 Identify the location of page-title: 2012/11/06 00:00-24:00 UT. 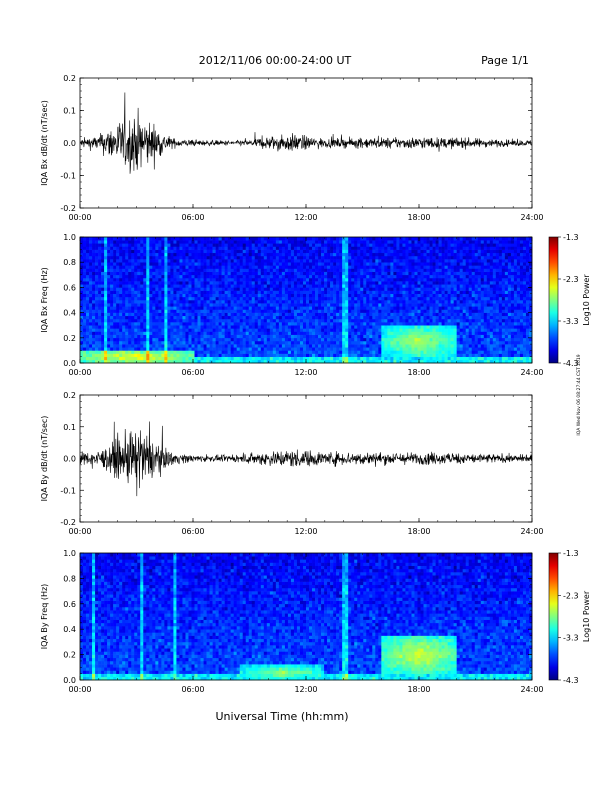
(275, 60).